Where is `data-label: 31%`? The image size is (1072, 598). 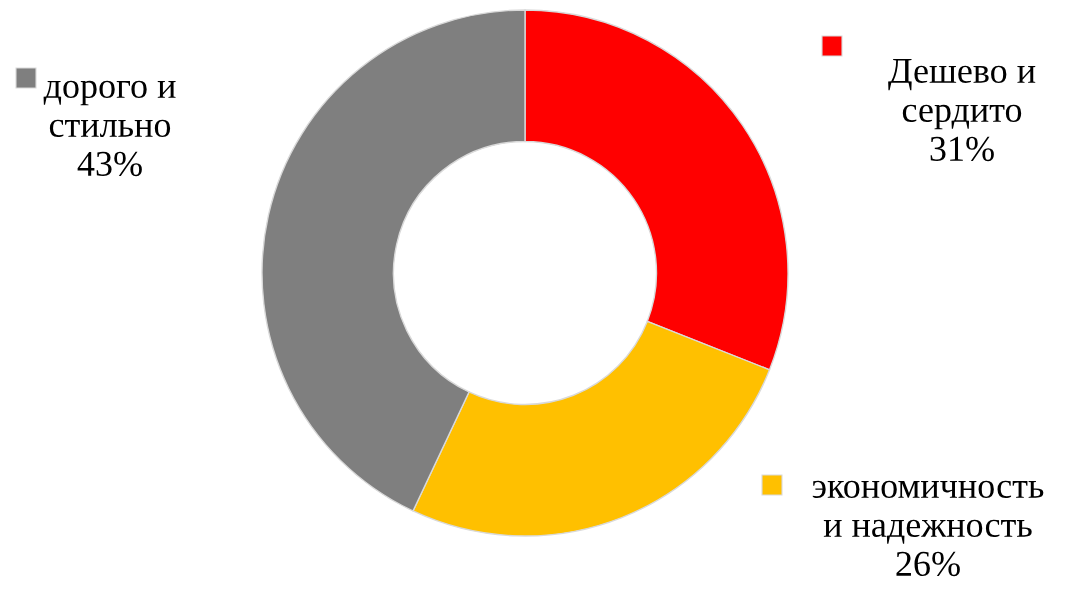
data-label: 31% is located at coordinates (962, 149).